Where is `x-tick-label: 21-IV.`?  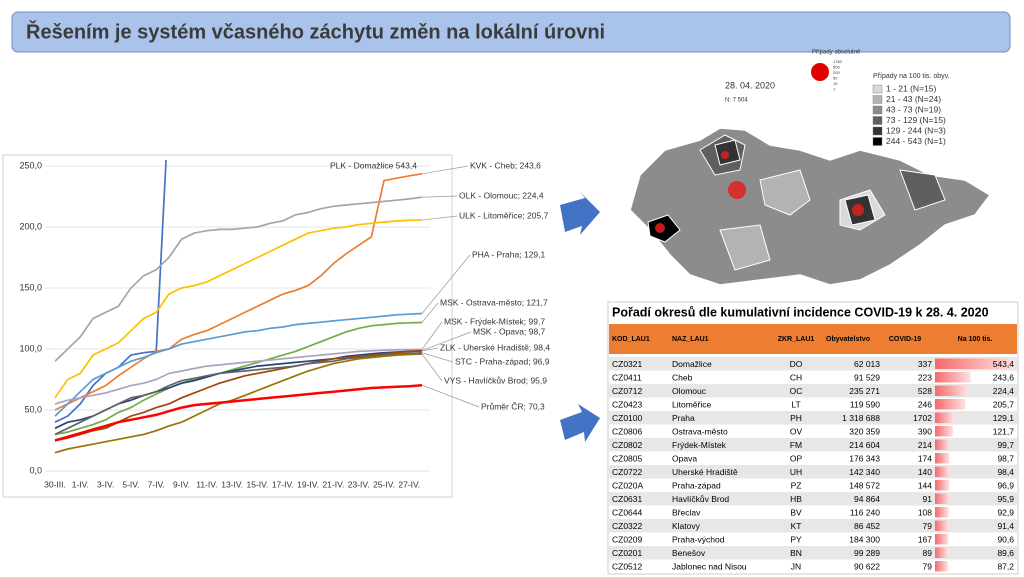
x-tick-label: 21-IV. is located at coordinates (333, 484).